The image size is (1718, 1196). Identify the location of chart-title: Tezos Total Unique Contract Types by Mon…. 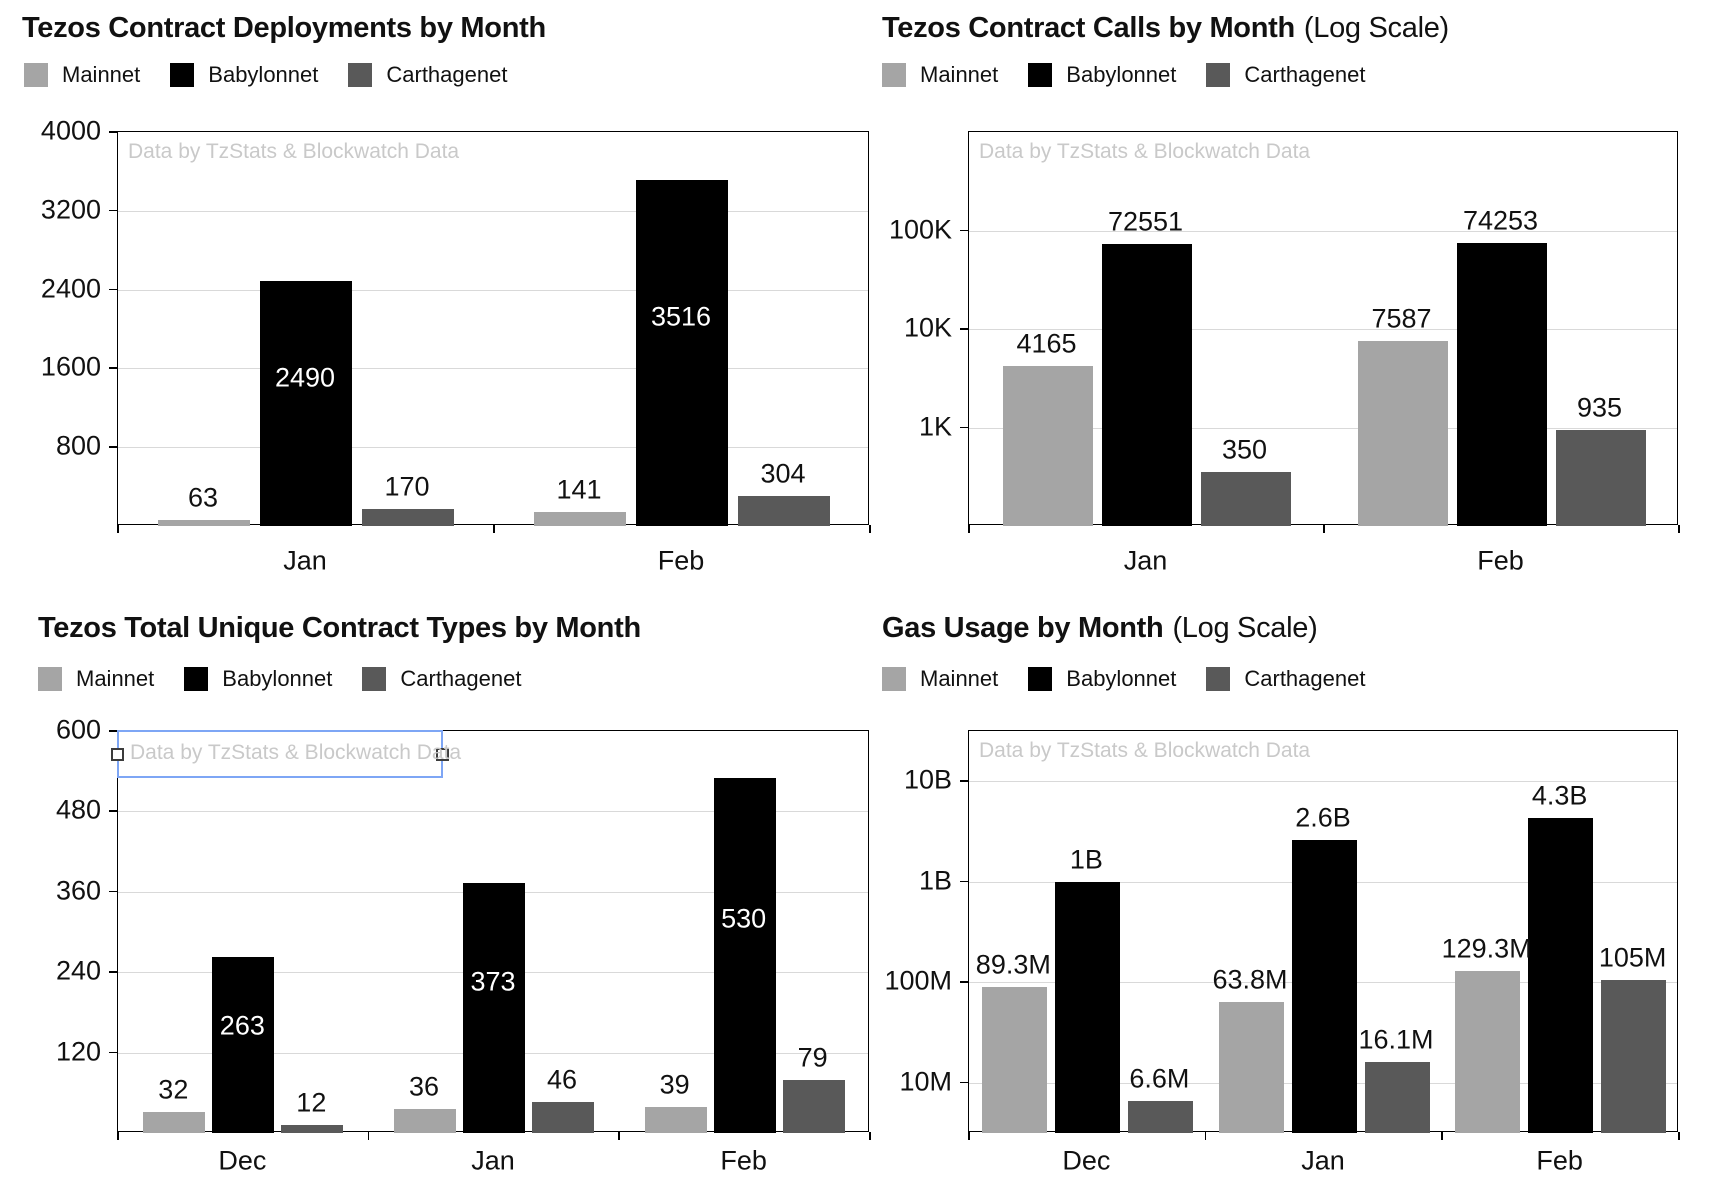
(344, 628).